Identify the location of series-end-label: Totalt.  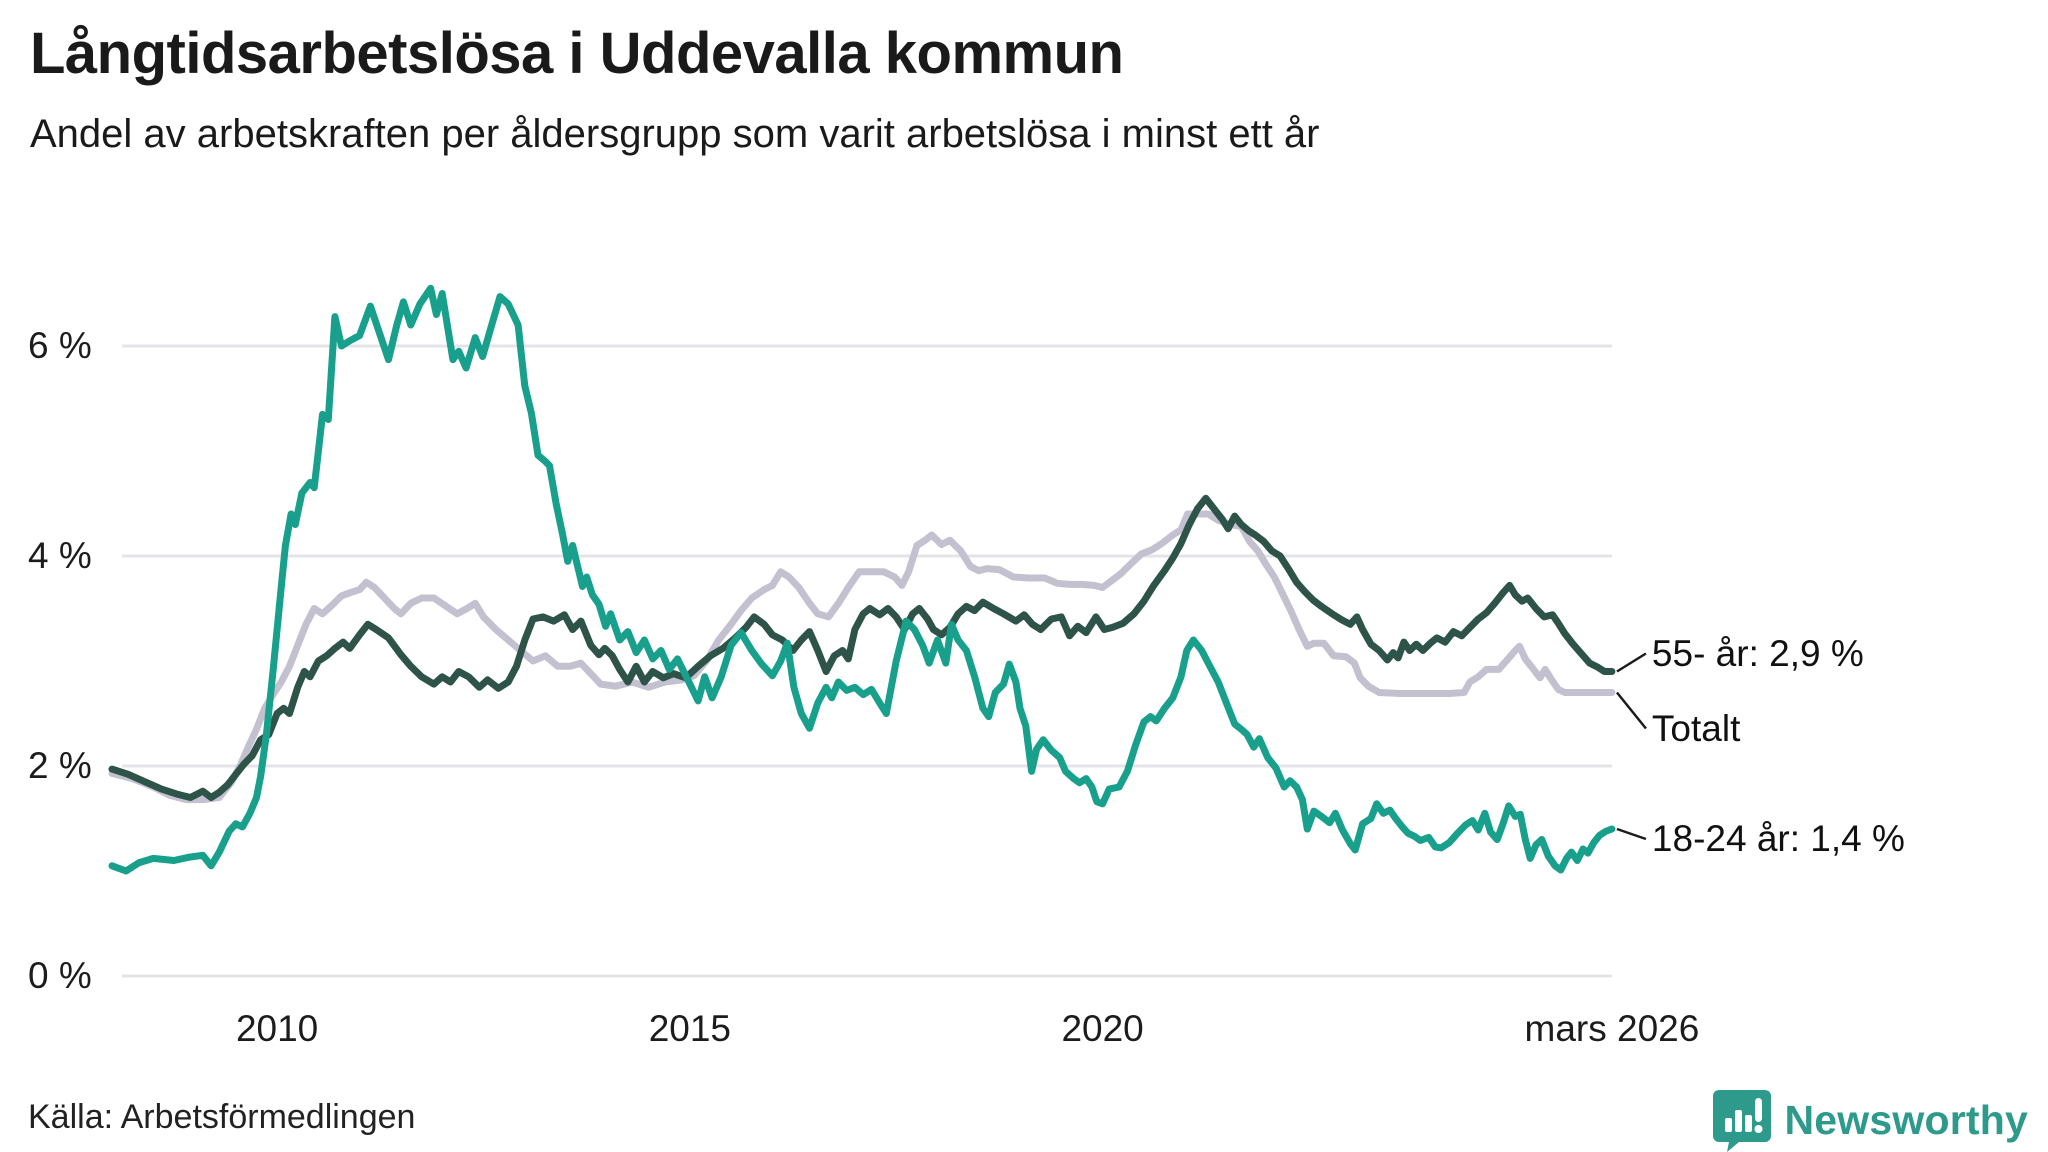
(1696, 728).